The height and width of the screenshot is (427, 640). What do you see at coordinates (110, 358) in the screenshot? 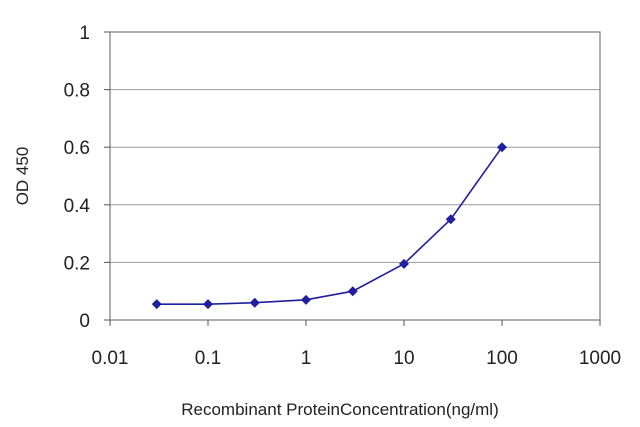
I see `x-tick-label: 0.01` at bounding box center [110, 358].